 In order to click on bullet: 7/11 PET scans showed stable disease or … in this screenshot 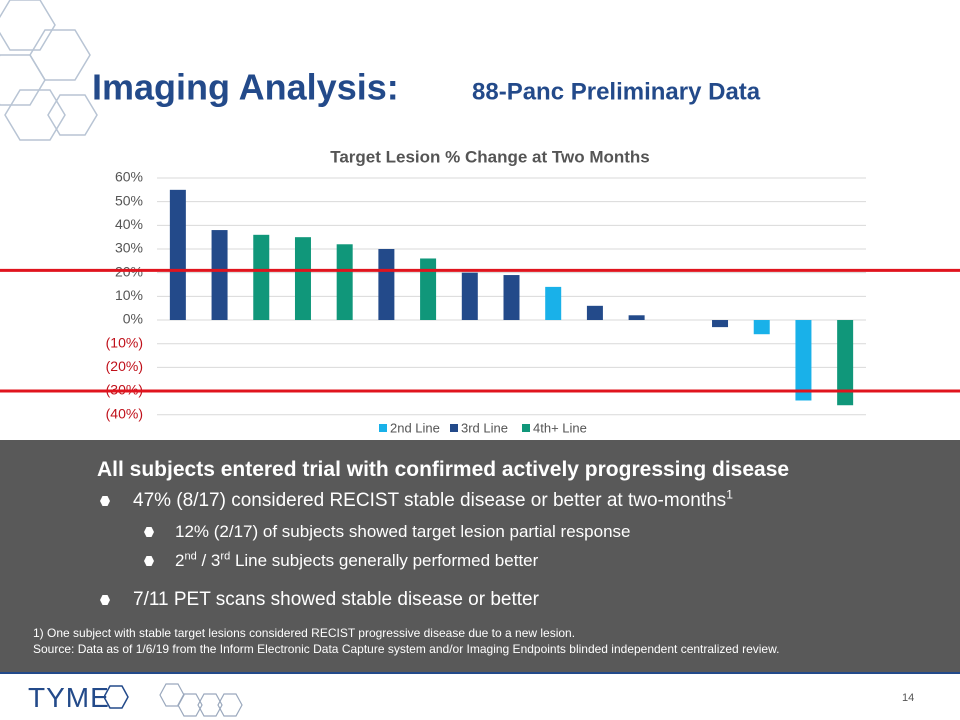, I will do `click(336, 600)`.